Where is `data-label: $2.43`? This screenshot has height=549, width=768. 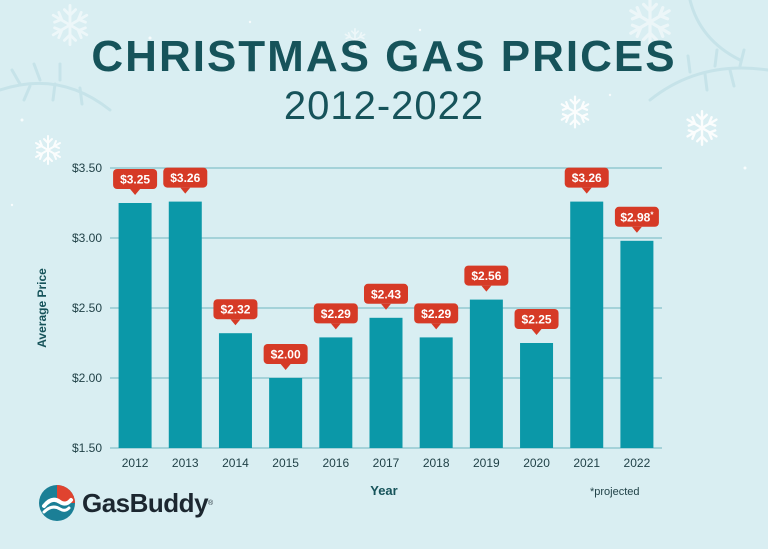 data-label: $2.43 is located at coordinates (386, 294).